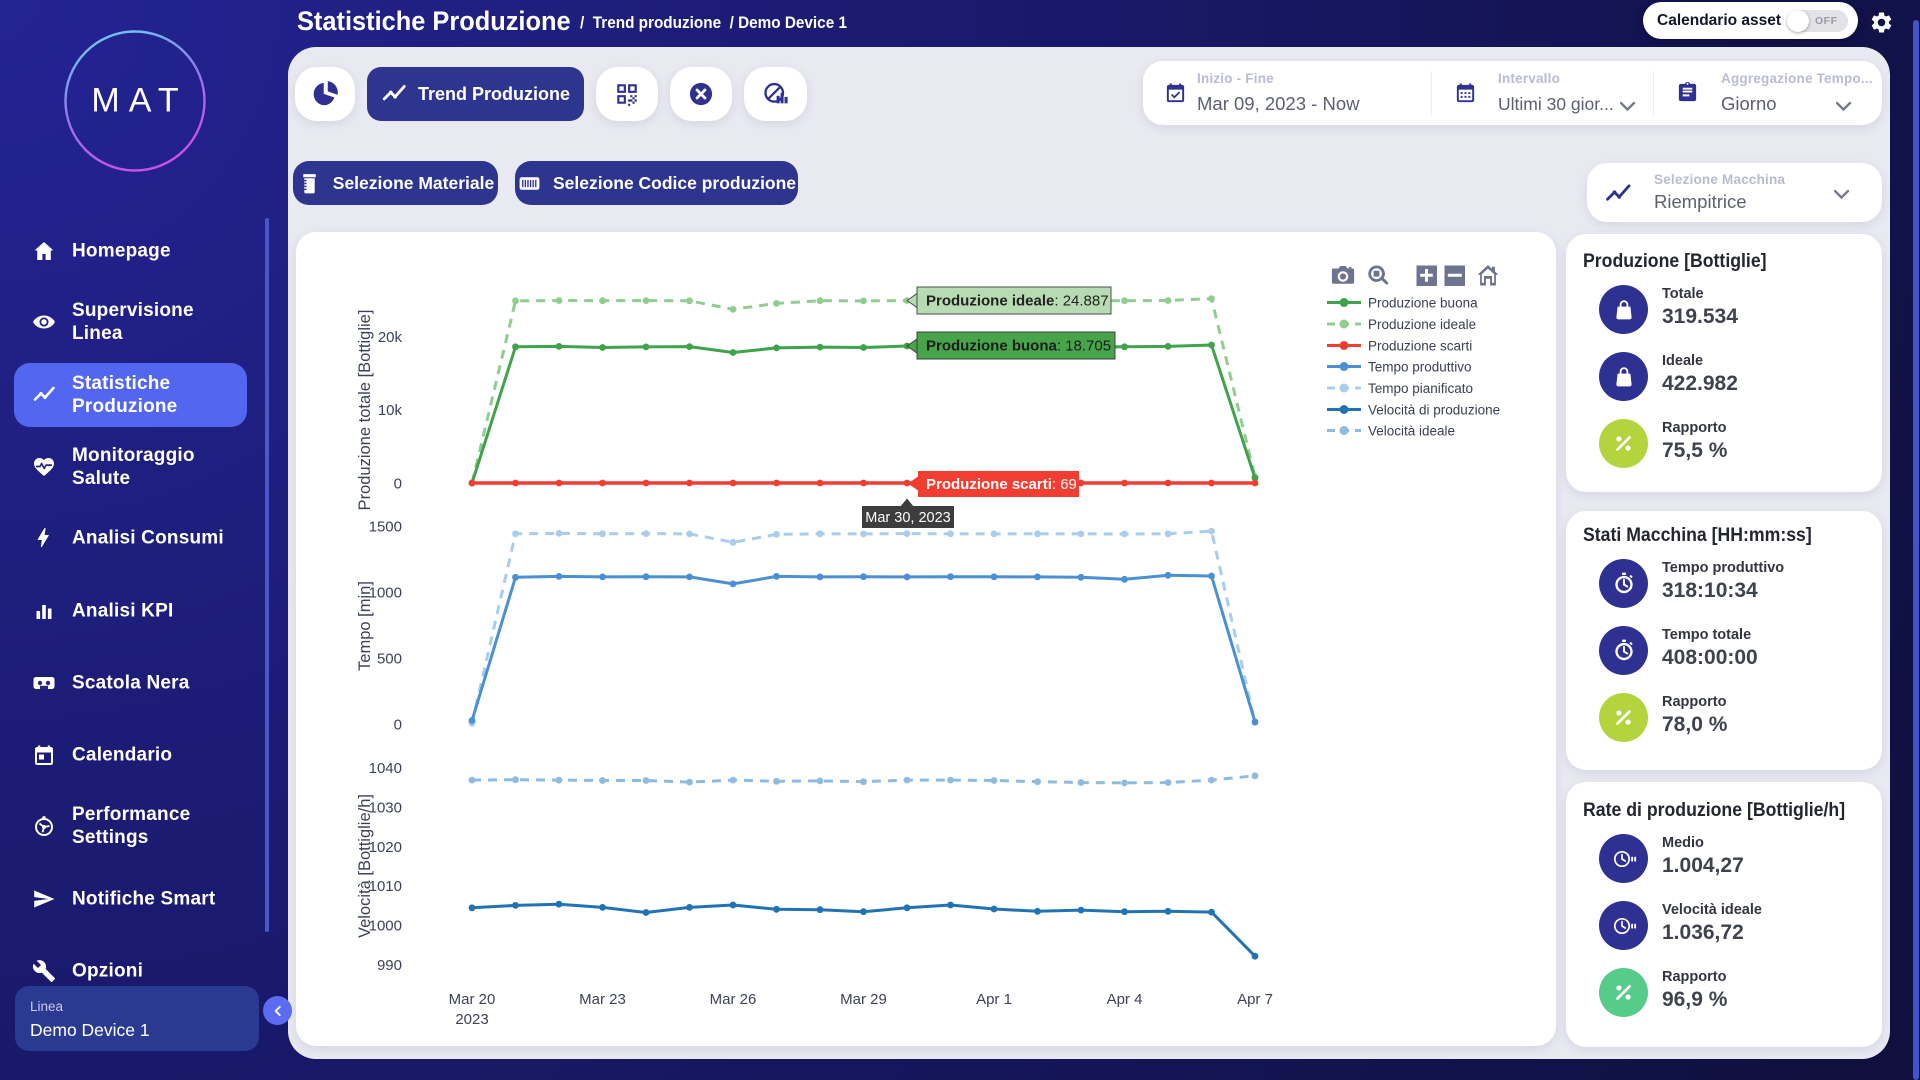 The height and width of the screenshot is (1080, 1920). I want to click on svg-text: Apr 1, so click(994, 999).